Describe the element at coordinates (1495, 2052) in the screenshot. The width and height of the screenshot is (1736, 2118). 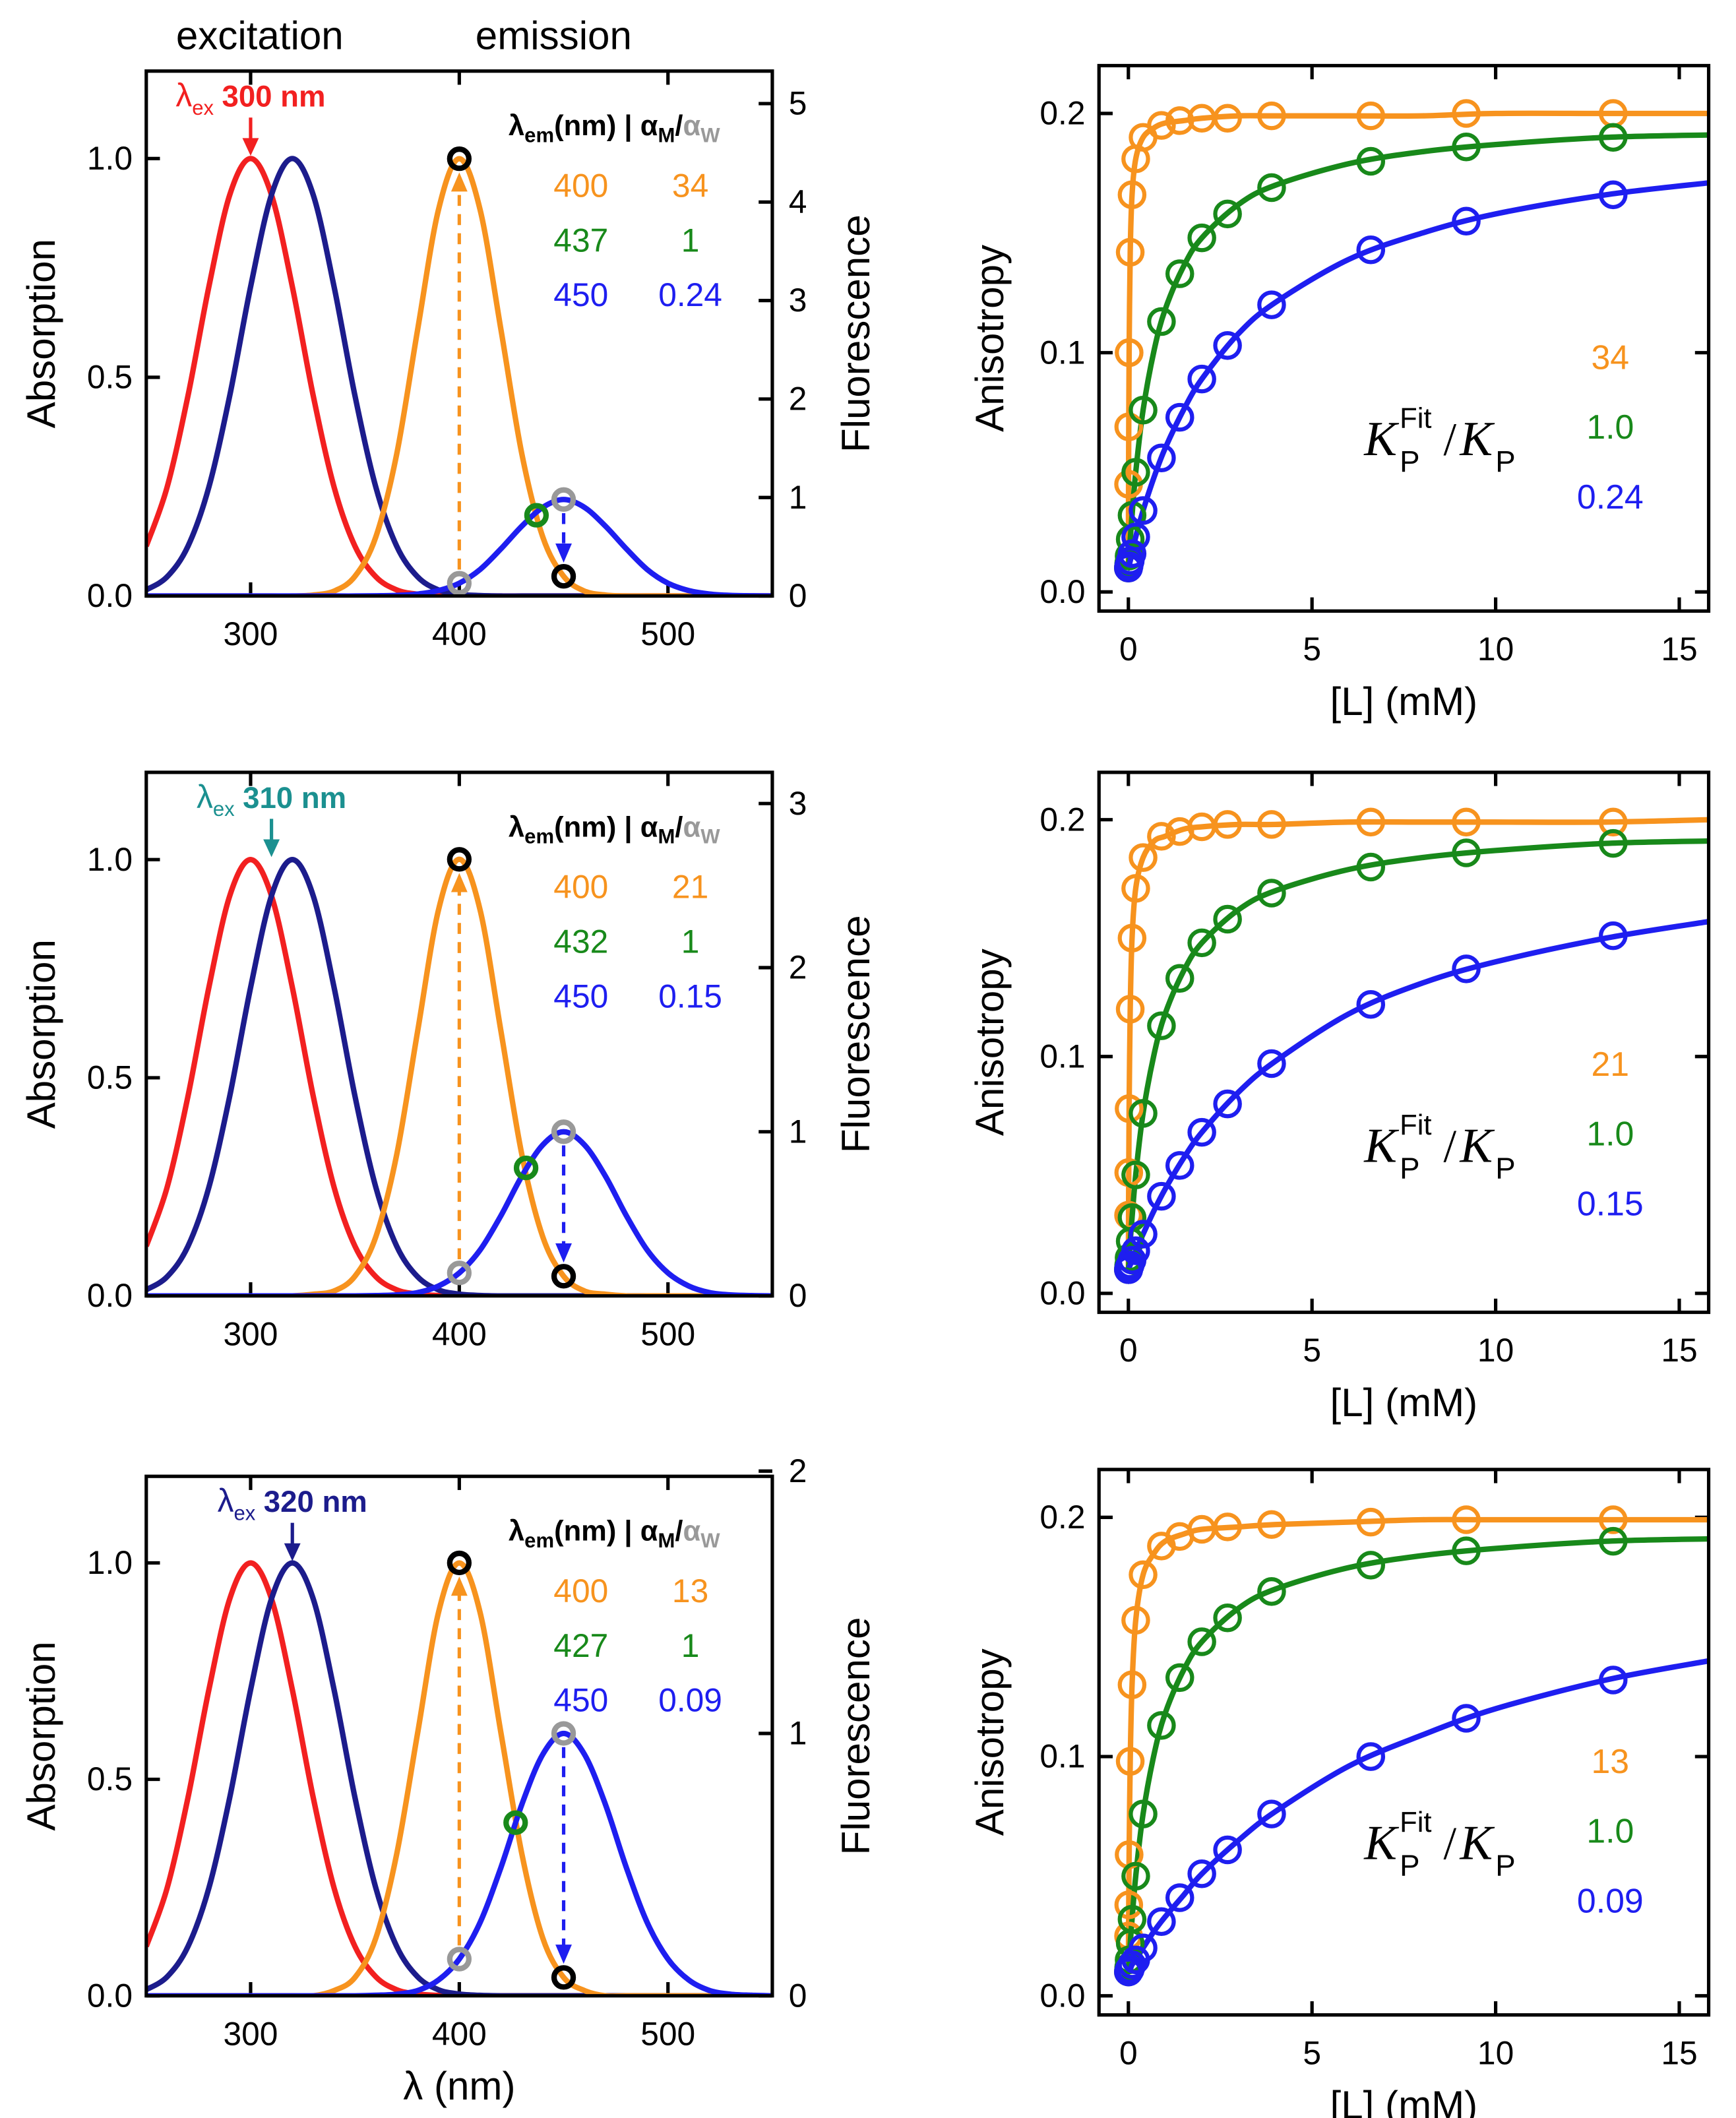
I see `x-tick-label: 10` at that location.